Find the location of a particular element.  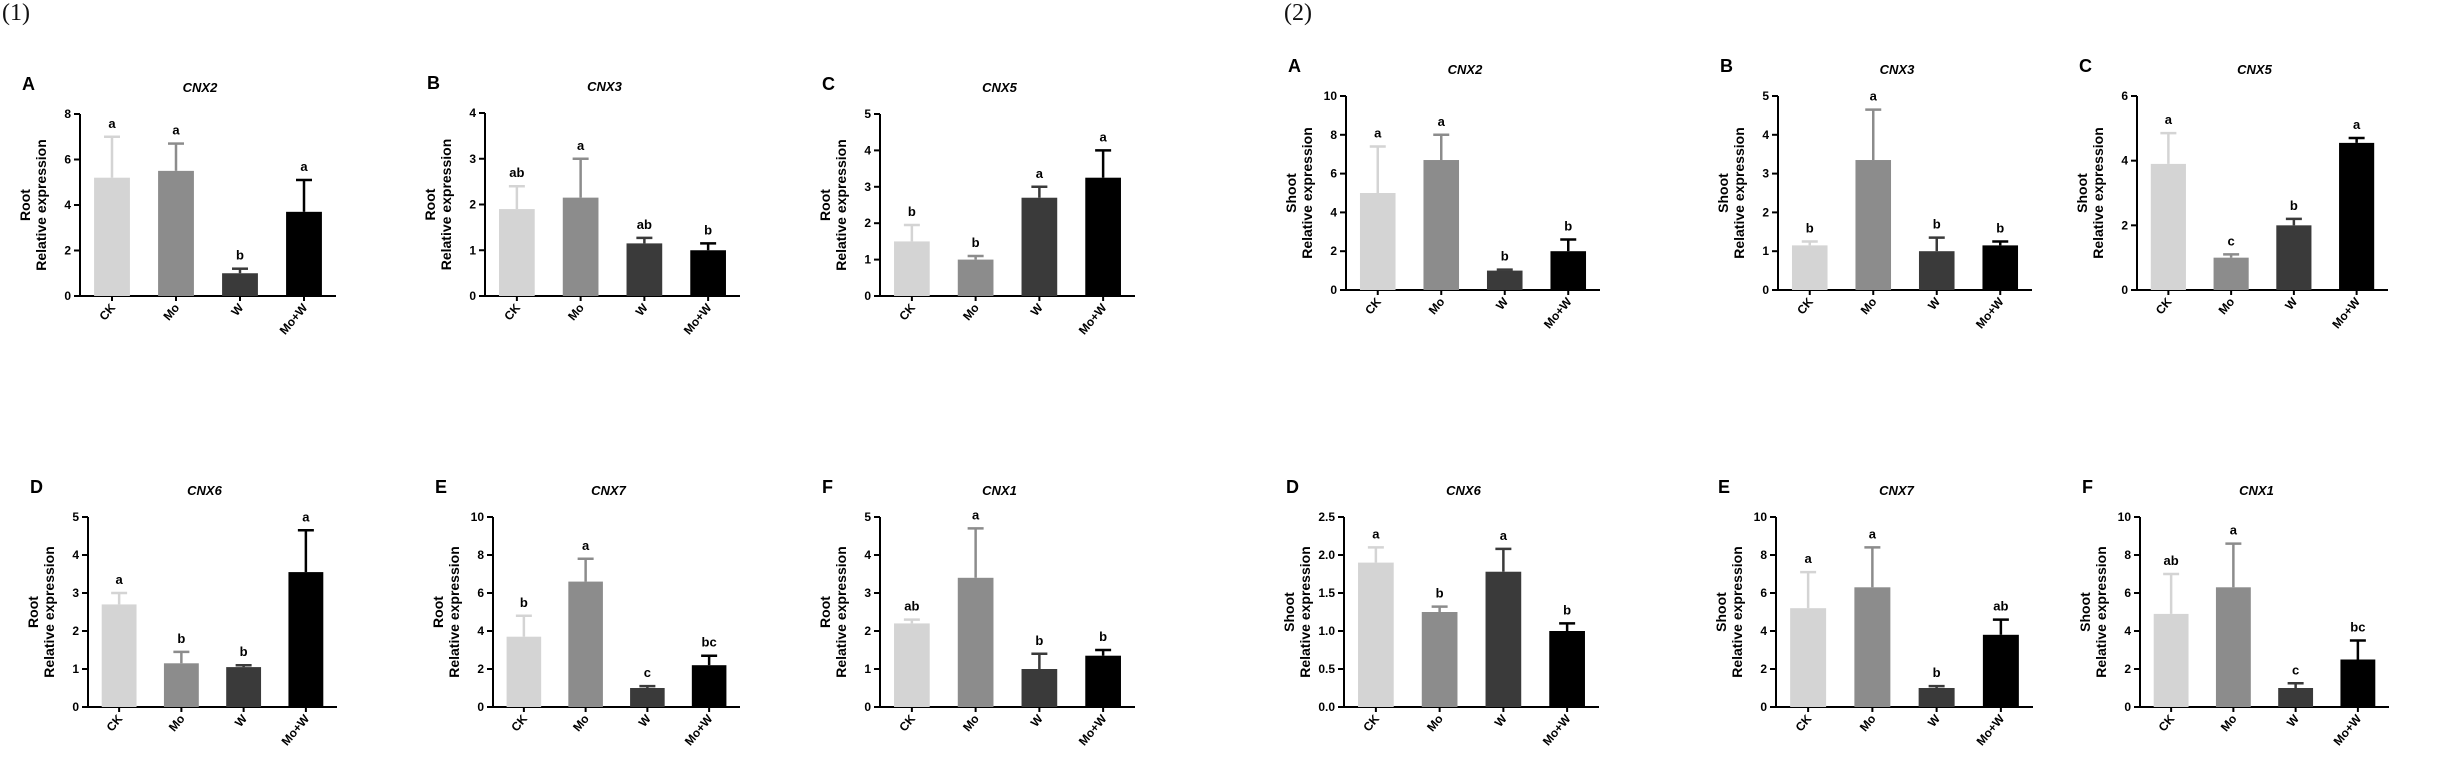

panel-letter: E is located at coordinates (441, 487).